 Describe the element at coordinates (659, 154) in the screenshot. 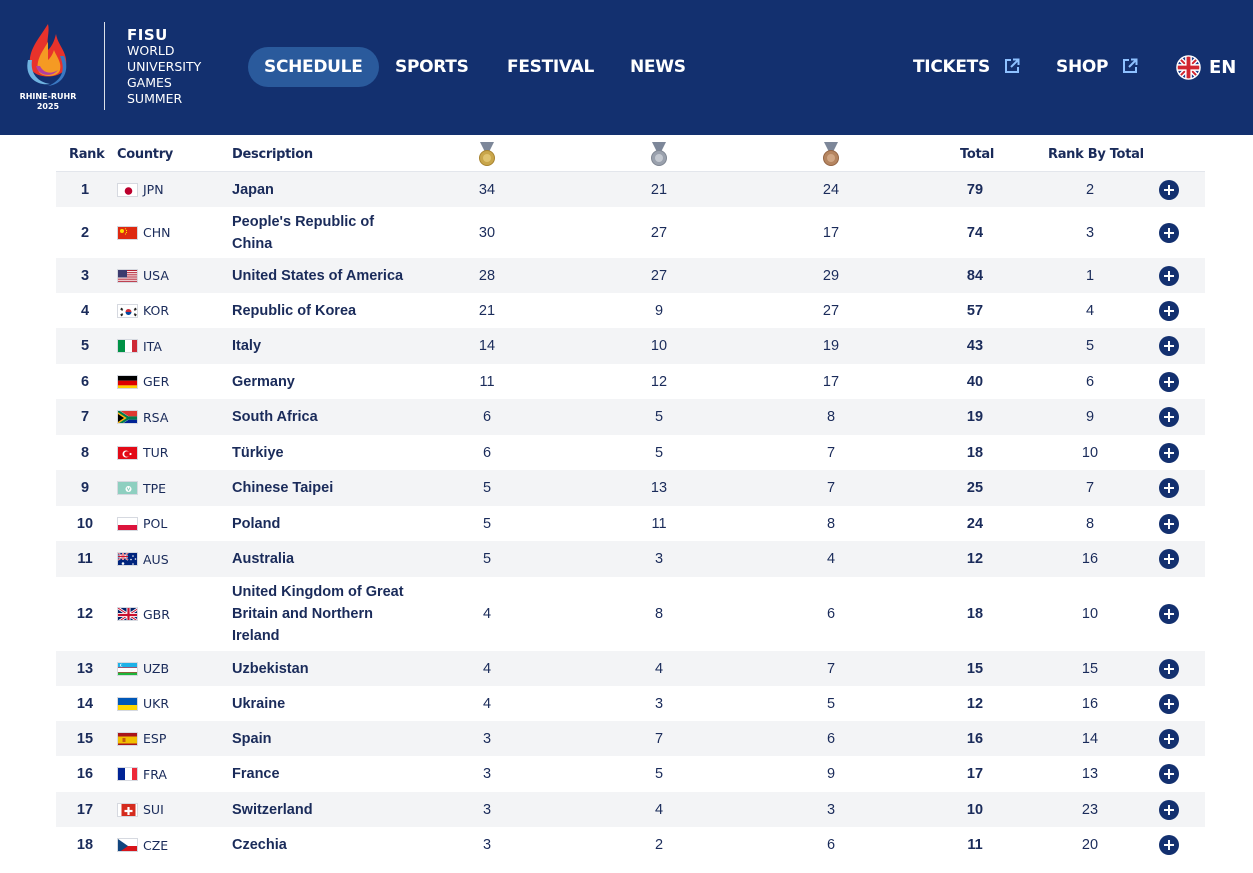

I see `silver-medal-icon` at that location.